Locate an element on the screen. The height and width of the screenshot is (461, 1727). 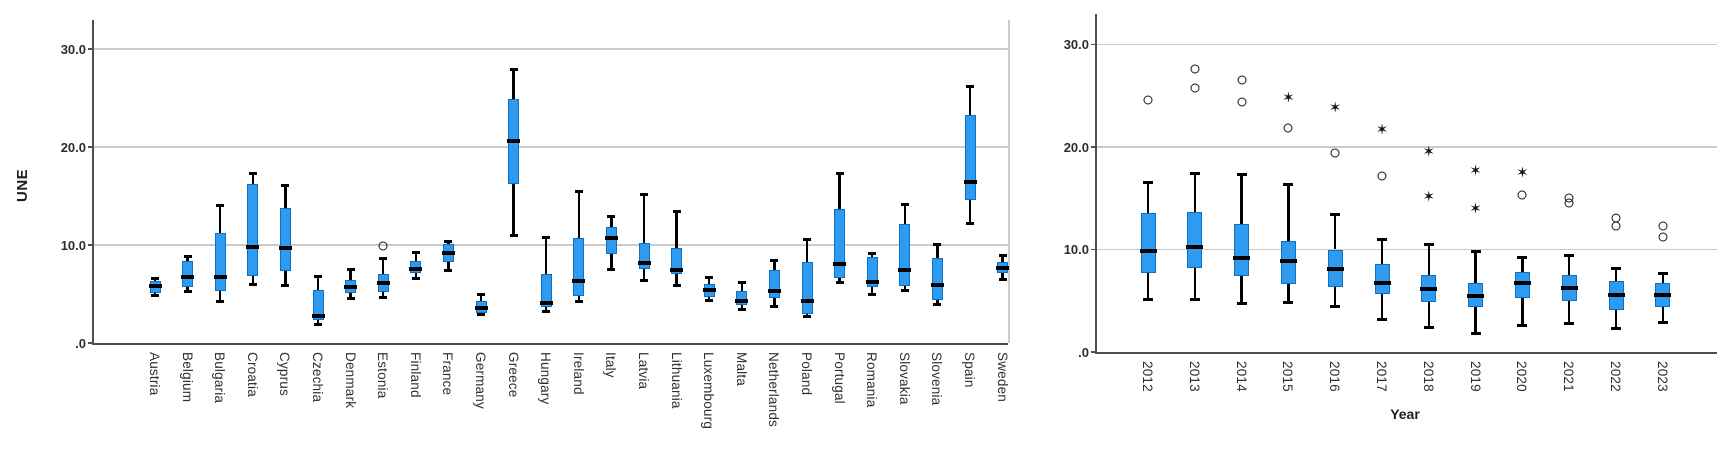
category-label: Belgium is located at coordinates (187, 377).